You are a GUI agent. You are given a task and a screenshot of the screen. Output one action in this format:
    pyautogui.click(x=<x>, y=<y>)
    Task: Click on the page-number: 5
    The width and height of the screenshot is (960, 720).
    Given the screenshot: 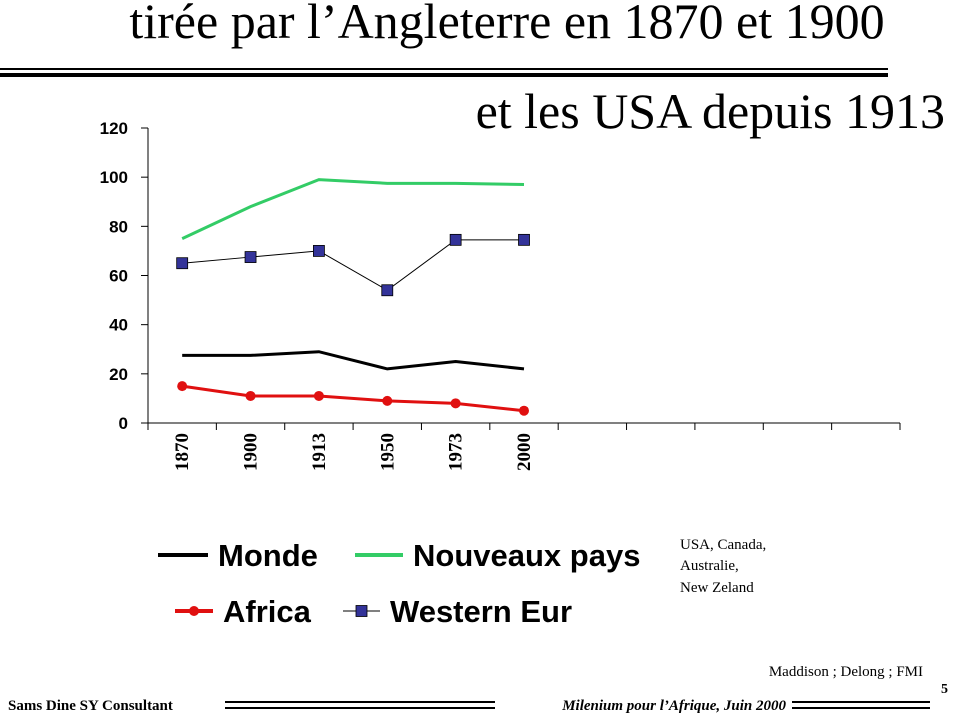 What is the action you would take?
    pyautogui.click(x=944, y=689)
    